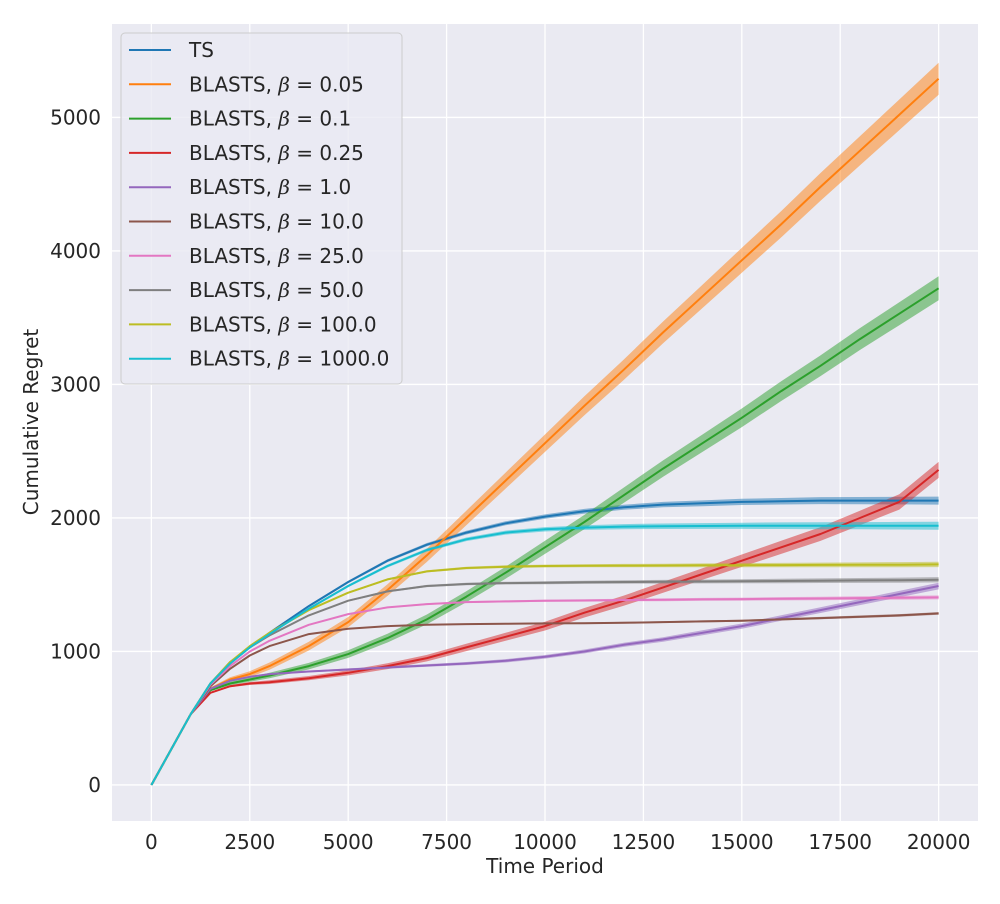 The image size is (1000, 904). I want to click on legend-item: BLASTS, β = 0.05, so click(246, 84).